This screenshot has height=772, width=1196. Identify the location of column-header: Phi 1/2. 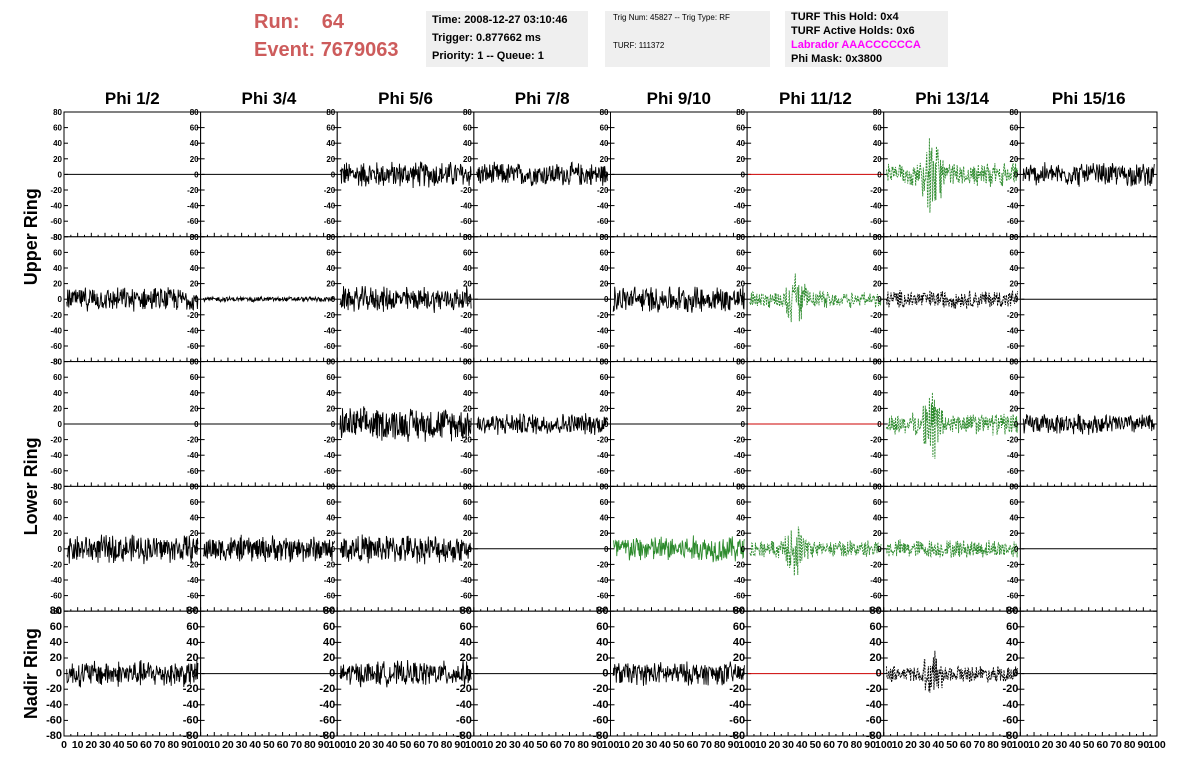
(132, 98).